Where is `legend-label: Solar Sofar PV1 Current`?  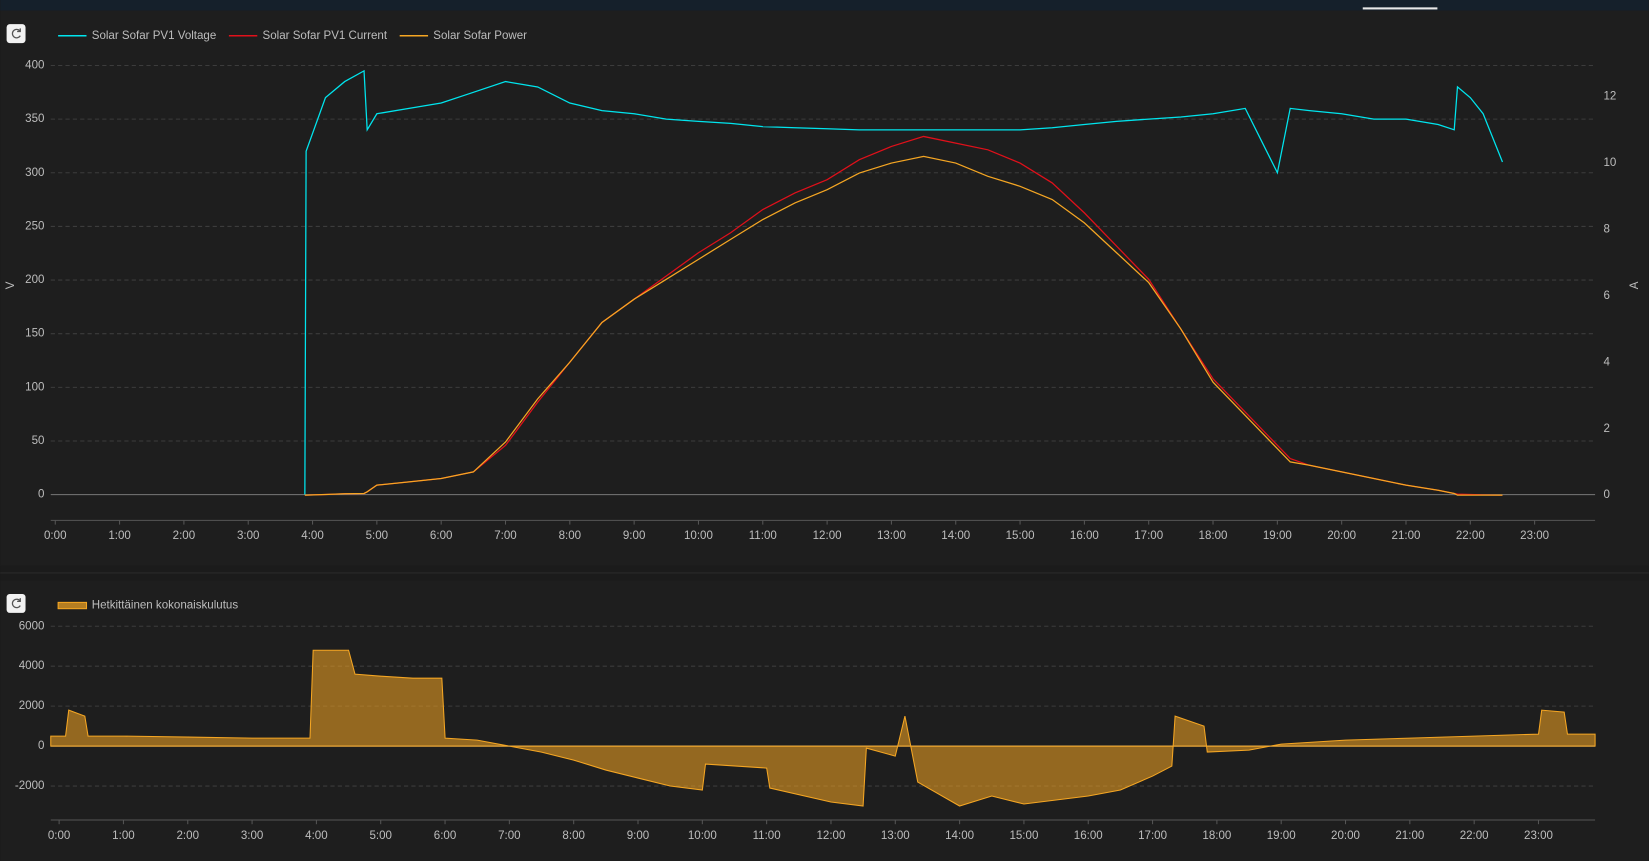 legend-label: Solar Sofar PV1 Current is located at coordinates (325, 36).